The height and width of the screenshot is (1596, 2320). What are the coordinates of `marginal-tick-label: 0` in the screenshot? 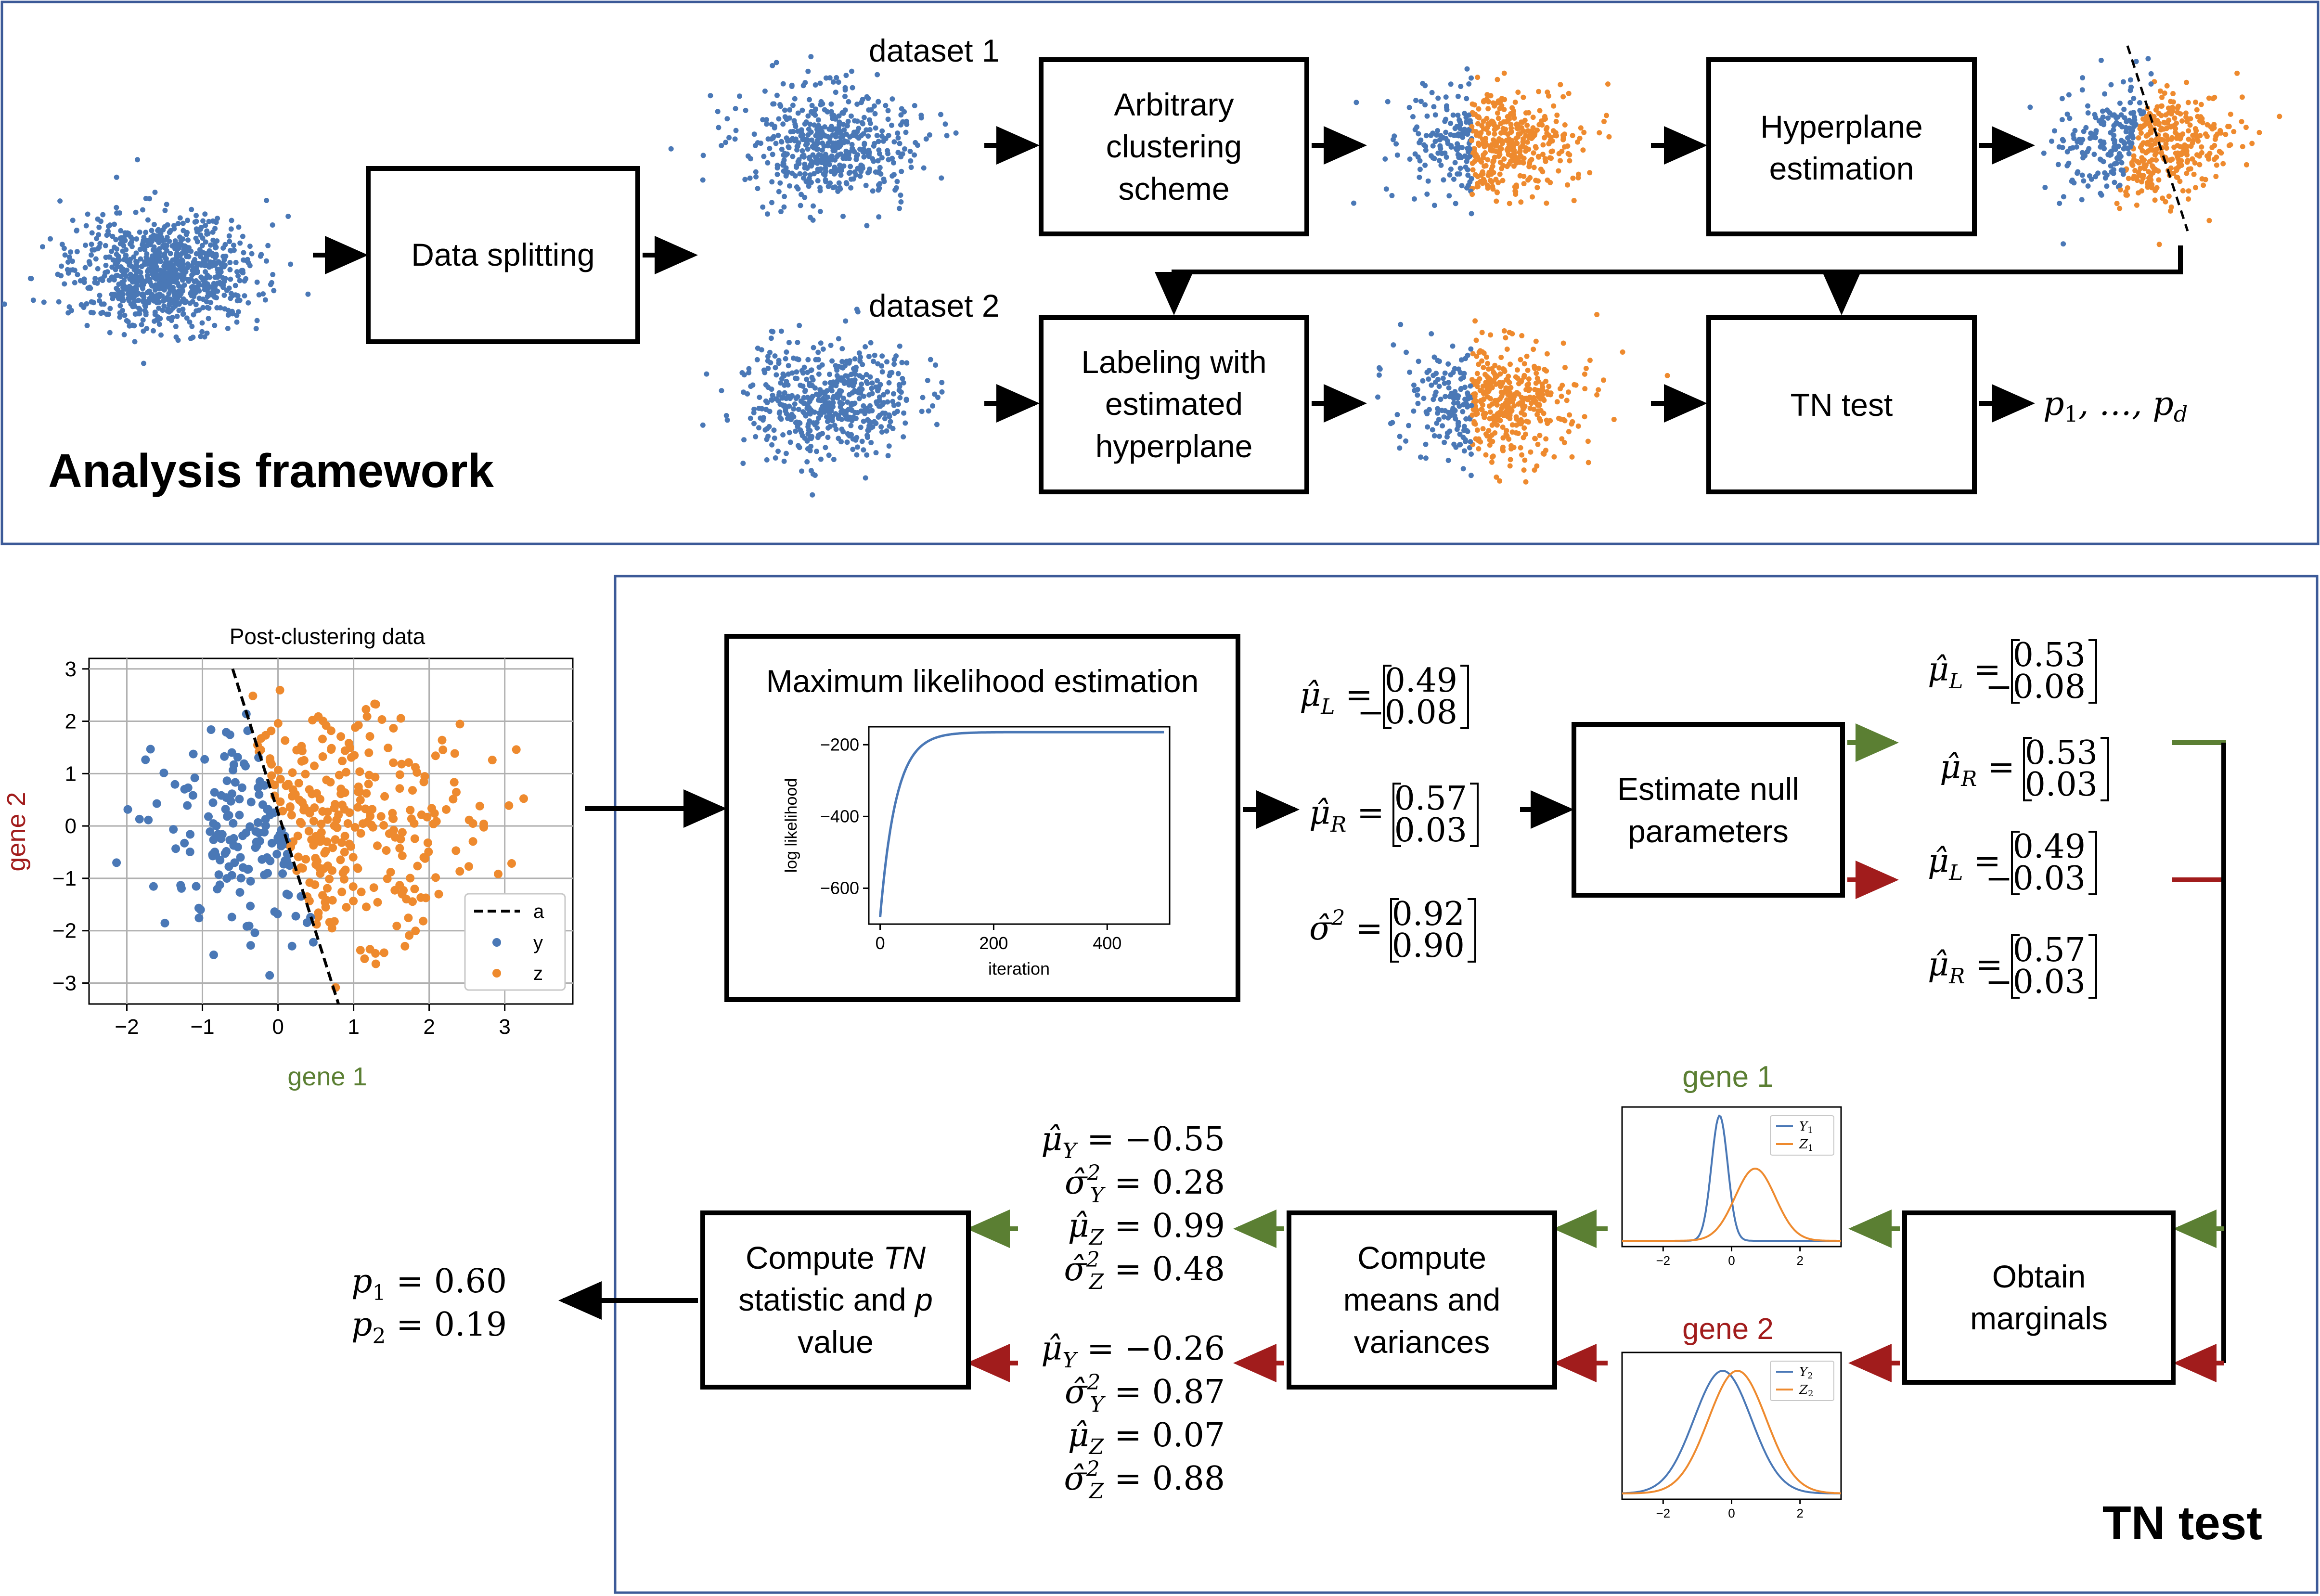 It's located at (1731, 1260).